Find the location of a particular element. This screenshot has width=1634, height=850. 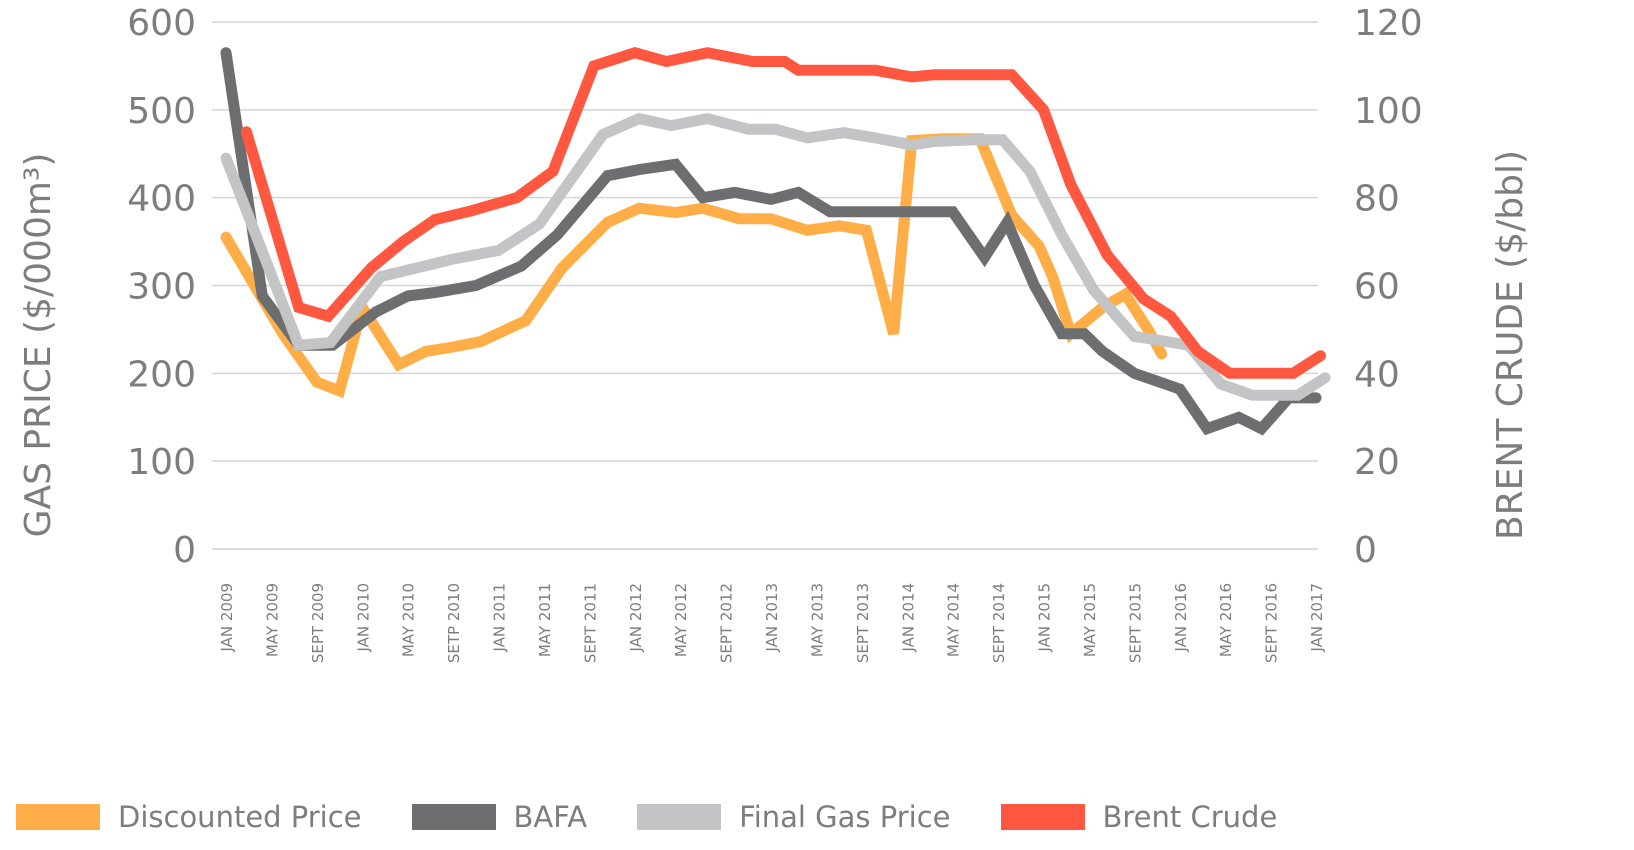

legend-label: Discounted Price is located at coordinates (240, 817).